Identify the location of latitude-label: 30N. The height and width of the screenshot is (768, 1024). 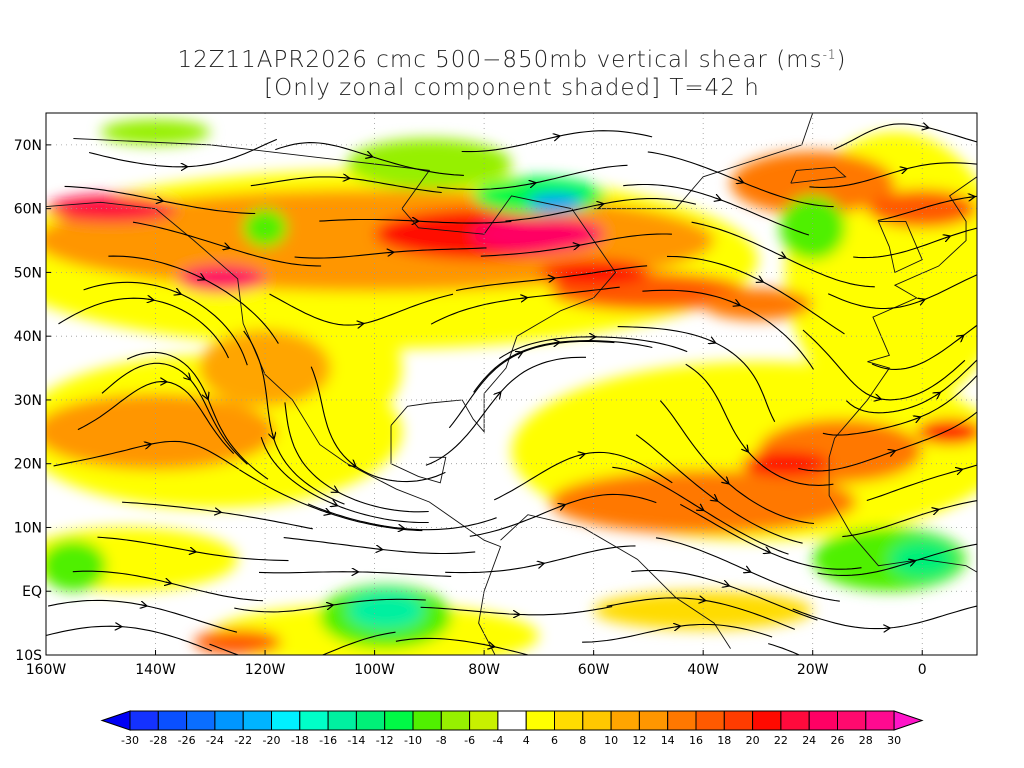
(28, 401).